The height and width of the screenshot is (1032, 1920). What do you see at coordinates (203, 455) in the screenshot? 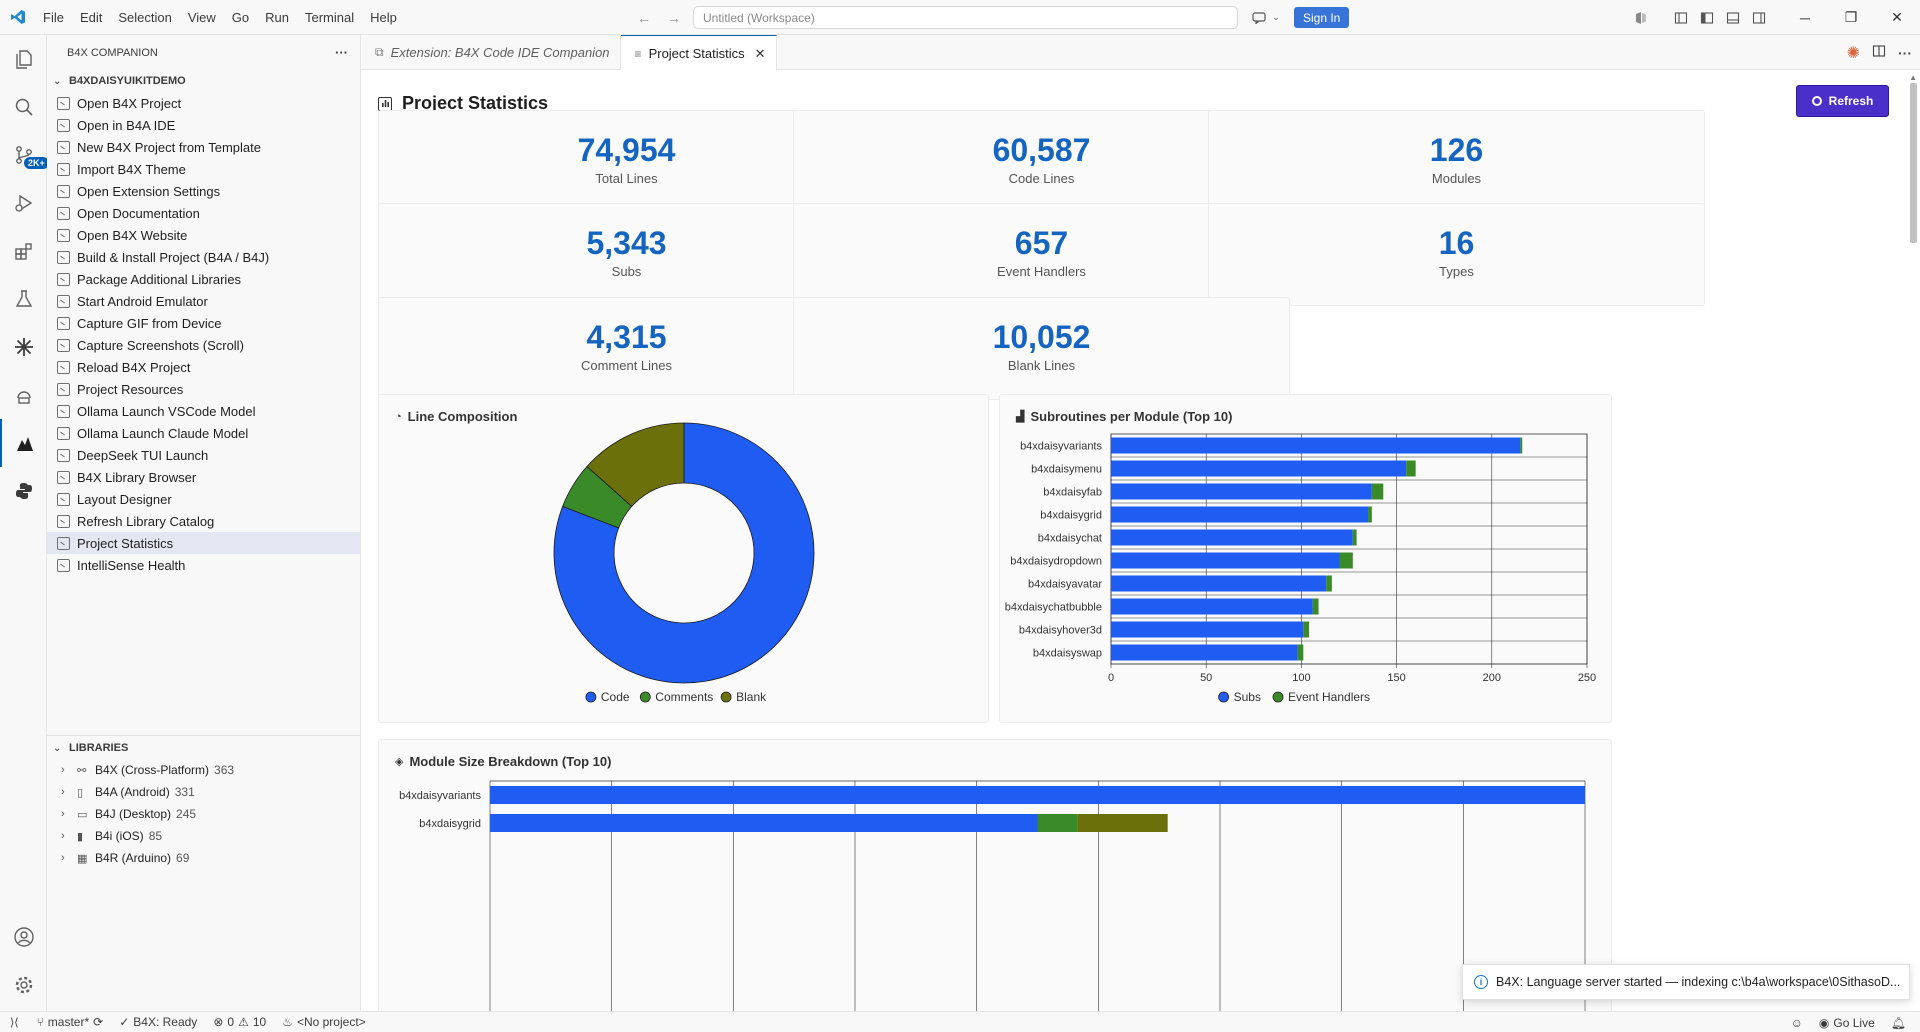
I see `command-item: DeepSeek TUI Launch` at bounding box center [203, 455].